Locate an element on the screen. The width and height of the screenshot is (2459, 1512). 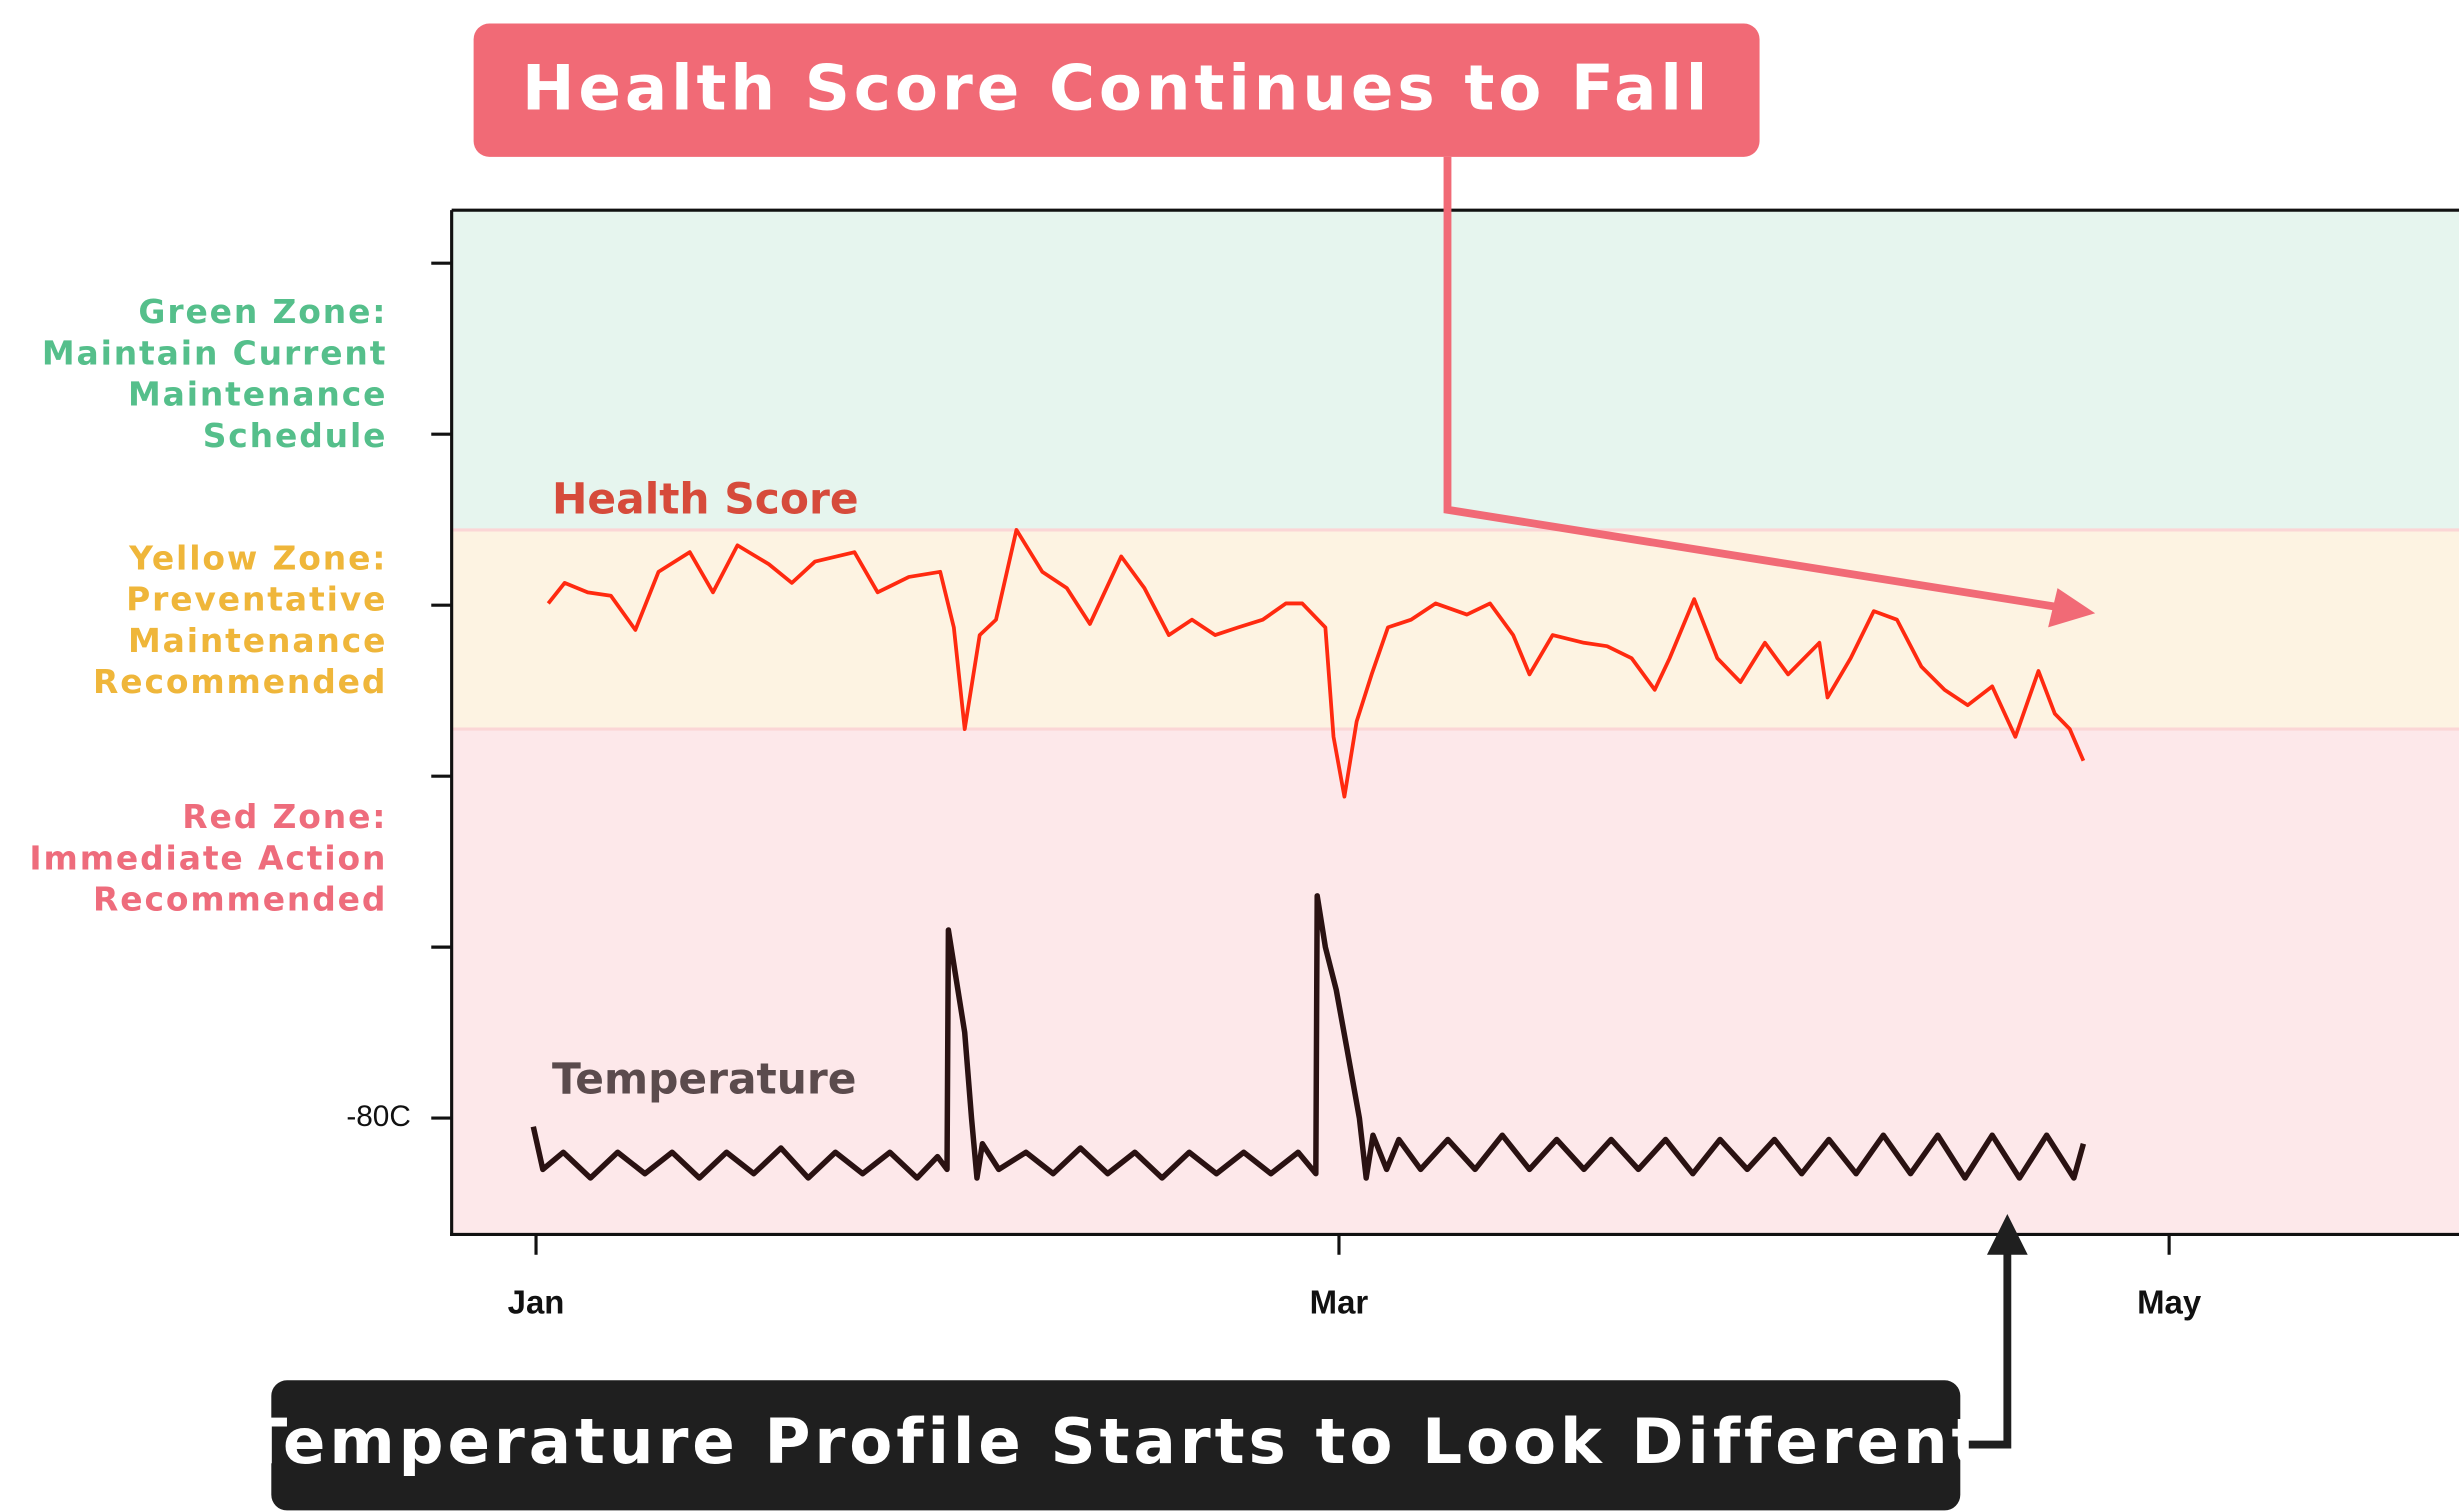
zone-label: Red Zone: is located at coordinates (284, 816).